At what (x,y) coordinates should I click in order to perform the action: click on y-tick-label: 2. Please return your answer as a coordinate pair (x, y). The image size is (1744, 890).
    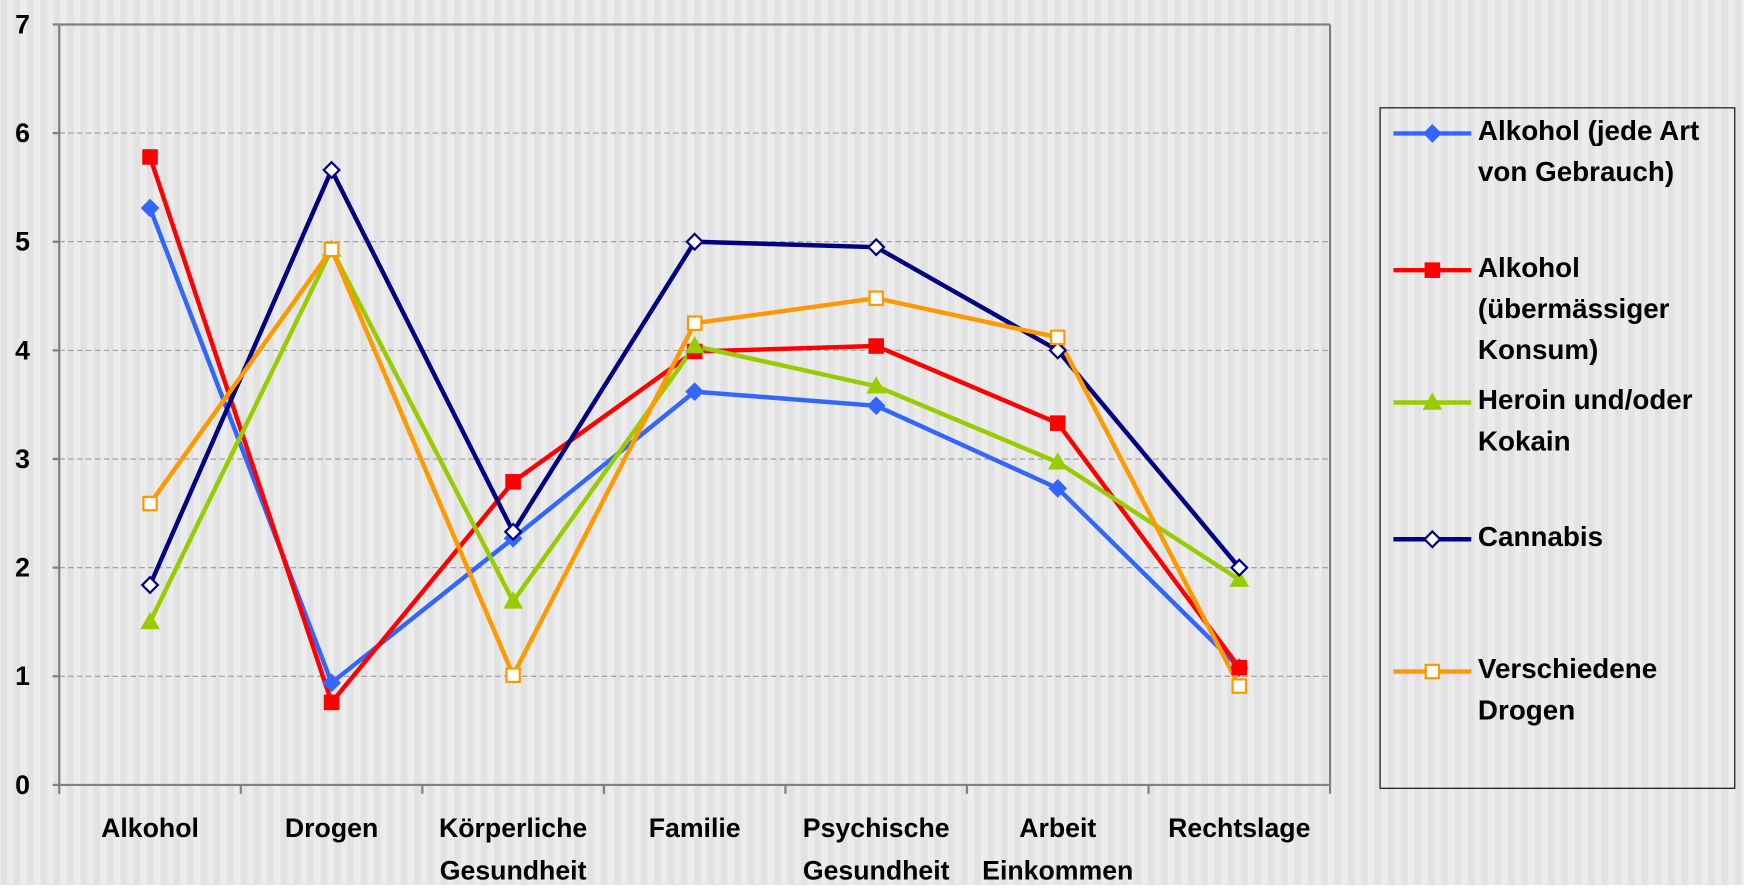
    Looking at the image, I should click on (22, 568).